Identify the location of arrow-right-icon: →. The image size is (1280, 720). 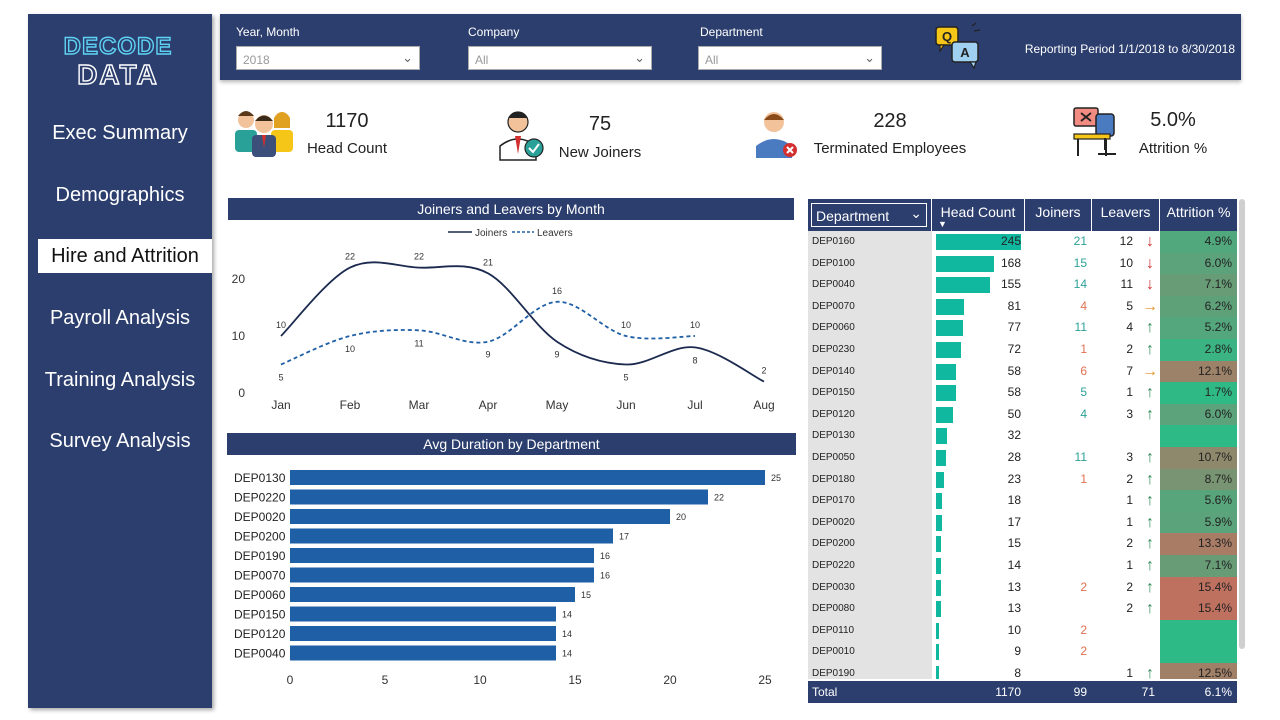
(1150, 306).